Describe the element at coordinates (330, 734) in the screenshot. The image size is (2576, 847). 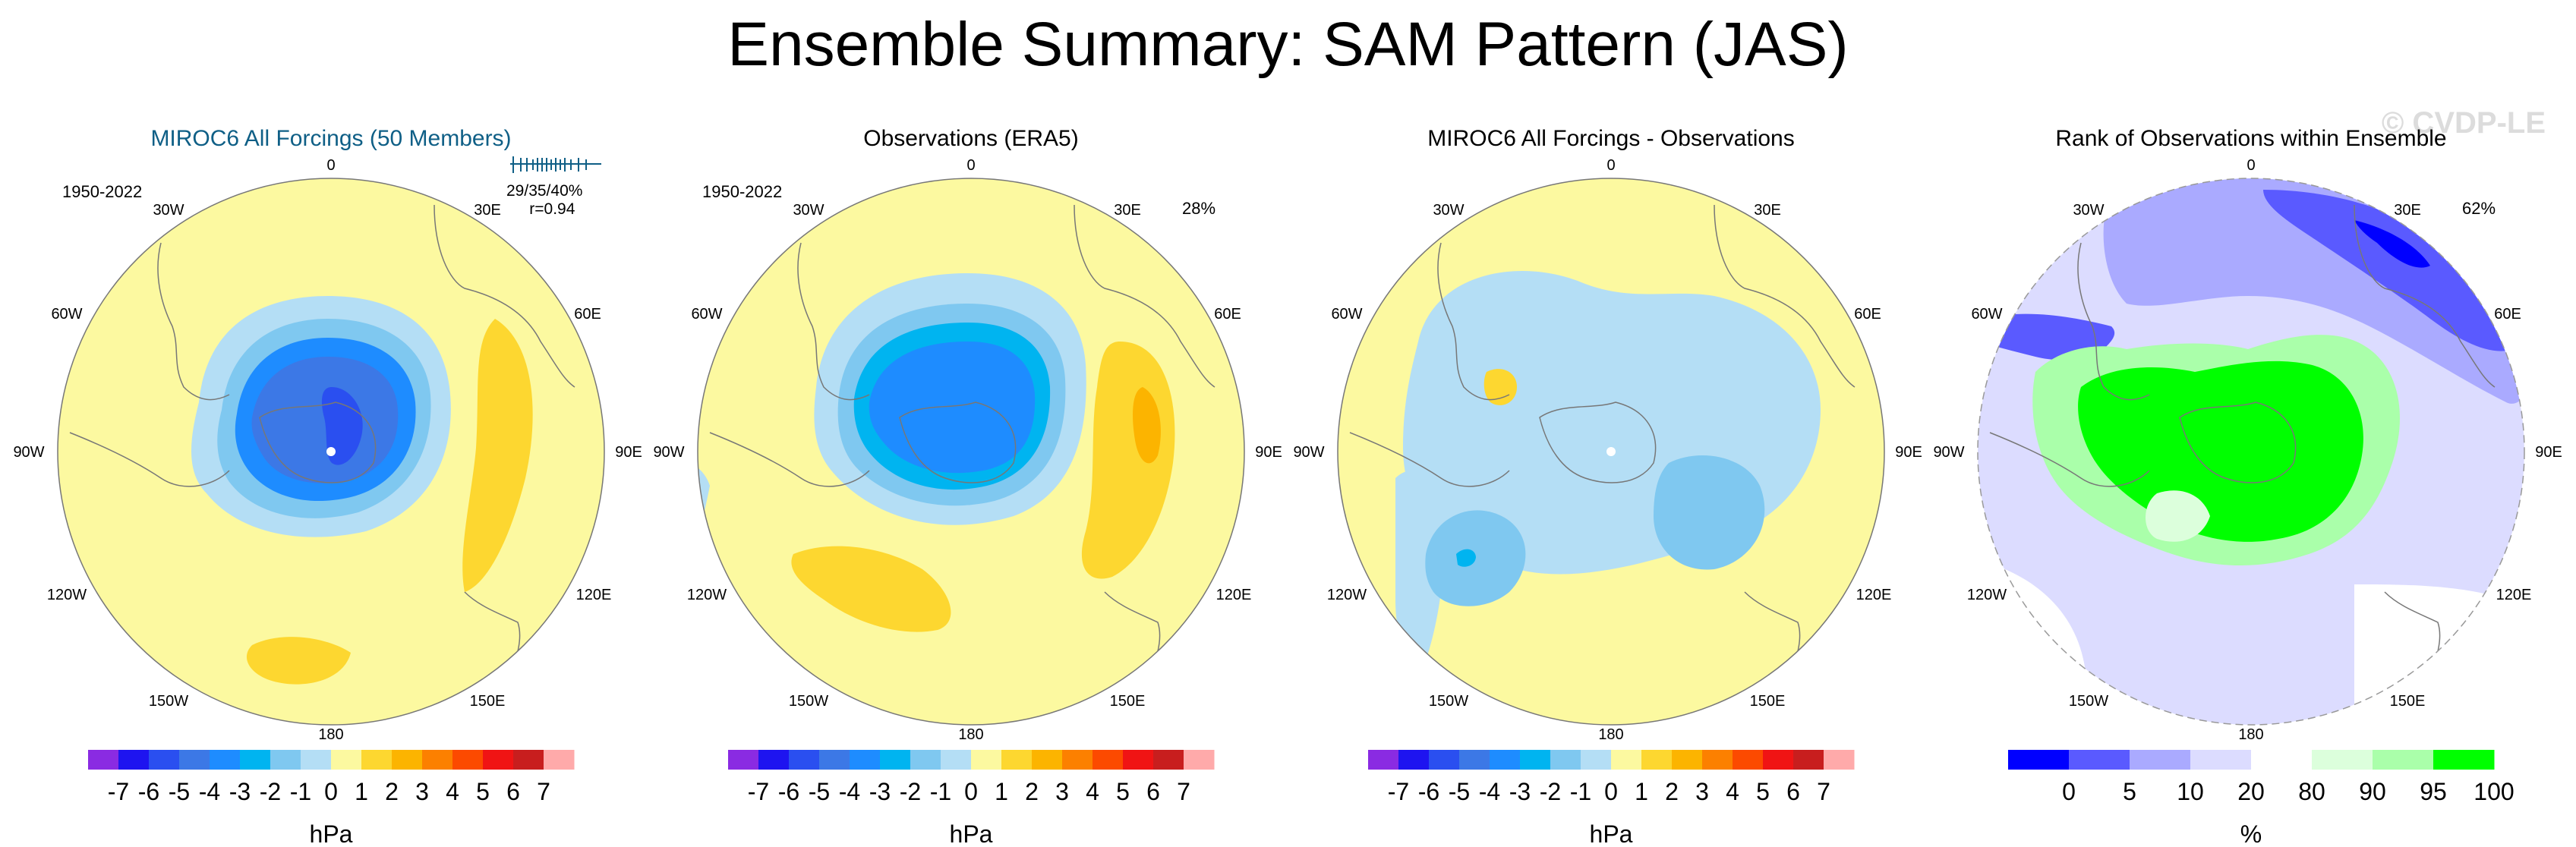
I see `meridian-label: 180` at that location.